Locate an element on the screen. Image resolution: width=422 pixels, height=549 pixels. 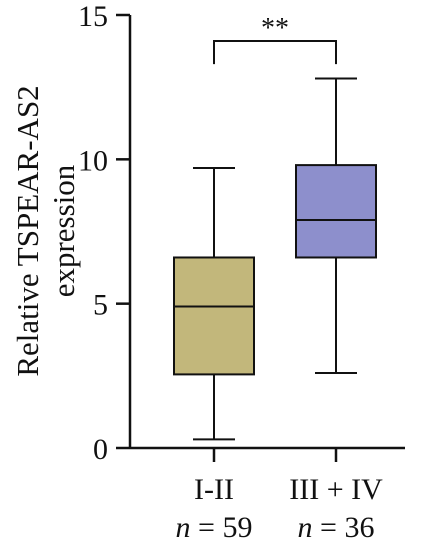
category-label-2: III + IV is located at coordinates (336, 489).